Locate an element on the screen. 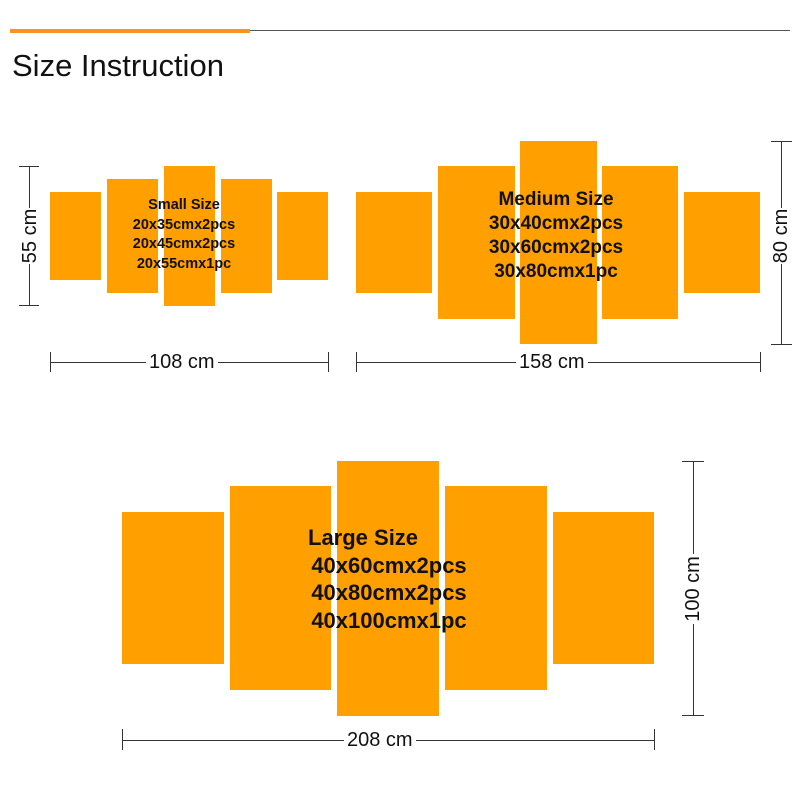 The width and height of the screenshot is (800, 800). large-height-label: 100 cm is located at coordinates (693, 589).